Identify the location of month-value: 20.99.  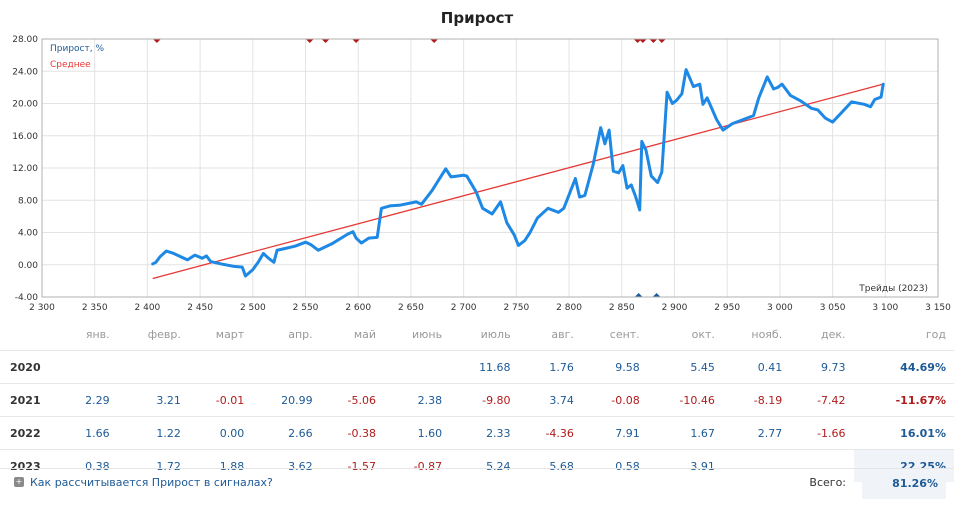
(286, 400).